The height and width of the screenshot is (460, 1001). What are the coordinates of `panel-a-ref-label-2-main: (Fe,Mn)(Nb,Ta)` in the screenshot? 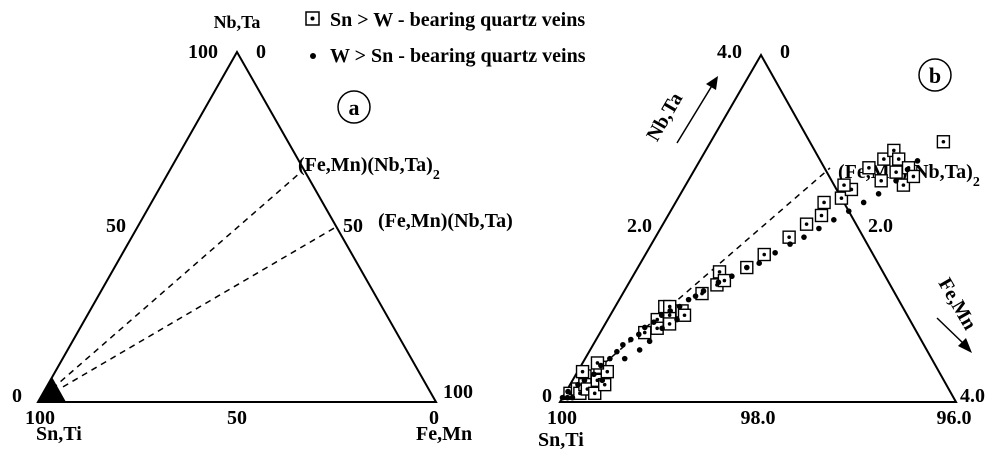 It's located at (365, 165).